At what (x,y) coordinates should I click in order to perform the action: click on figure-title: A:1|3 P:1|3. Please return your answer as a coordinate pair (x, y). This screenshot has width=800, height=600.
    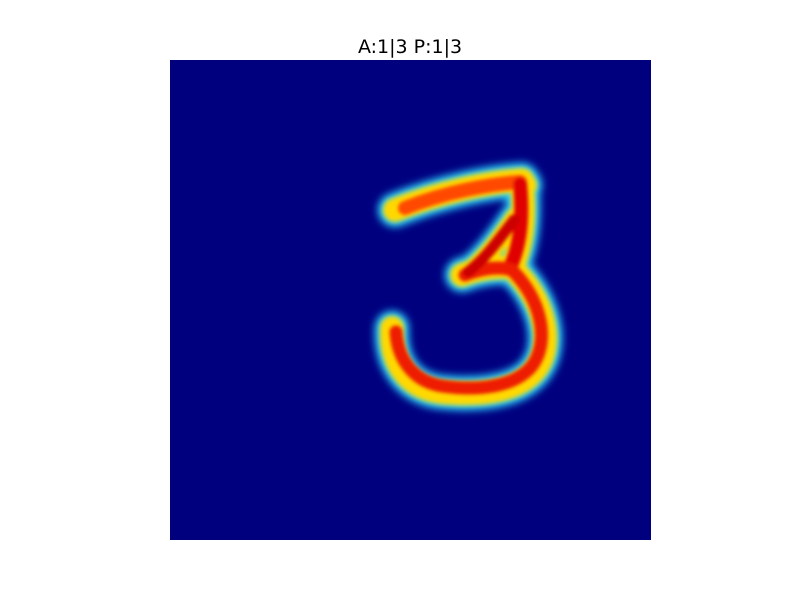
    Looking at the image, I should click on (410, 47).